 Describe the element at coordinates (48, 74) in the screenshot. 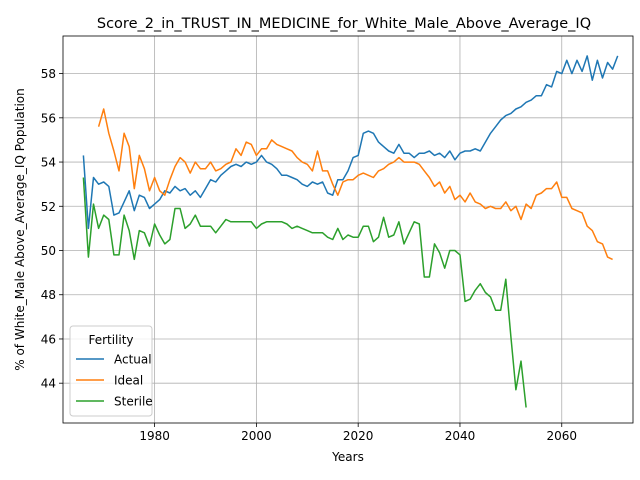

I see `y-tick-label: 58` at that location.